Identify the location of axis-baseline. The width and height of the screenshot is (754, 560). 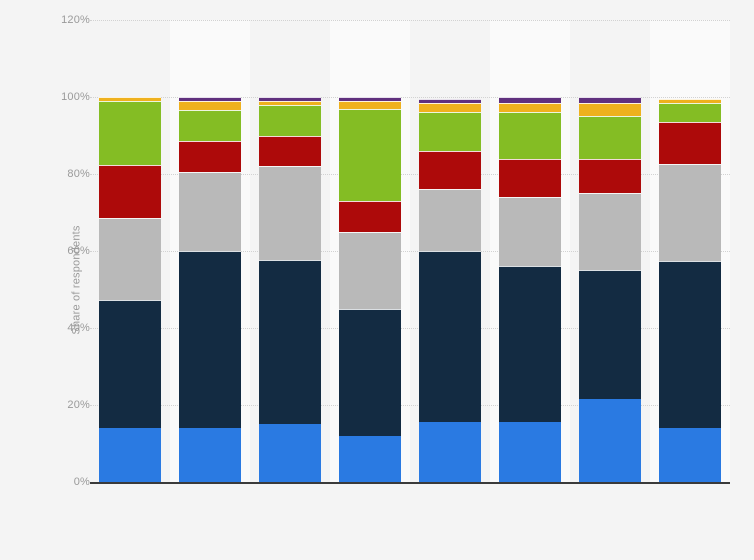
(410, 483).